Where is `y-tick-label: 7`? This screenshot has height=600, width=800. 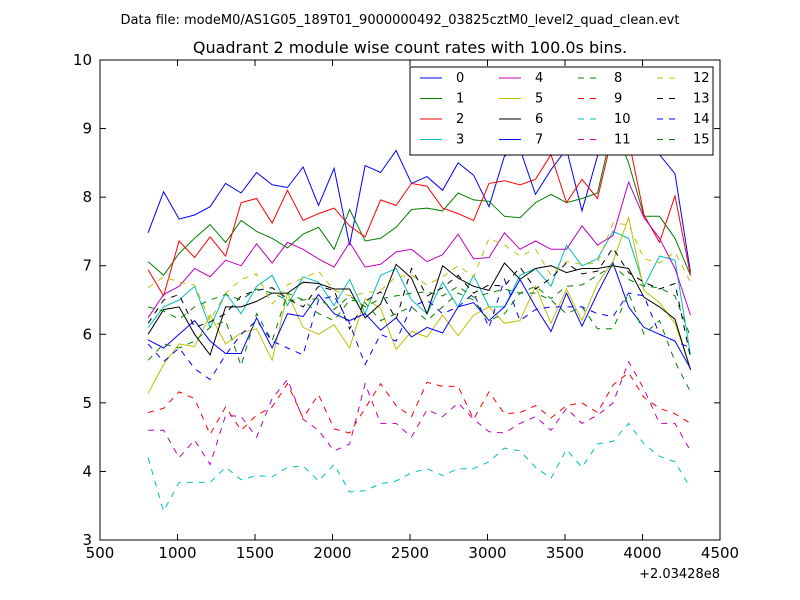 y-tick-label: 7 is located at coordinates (87, 266).